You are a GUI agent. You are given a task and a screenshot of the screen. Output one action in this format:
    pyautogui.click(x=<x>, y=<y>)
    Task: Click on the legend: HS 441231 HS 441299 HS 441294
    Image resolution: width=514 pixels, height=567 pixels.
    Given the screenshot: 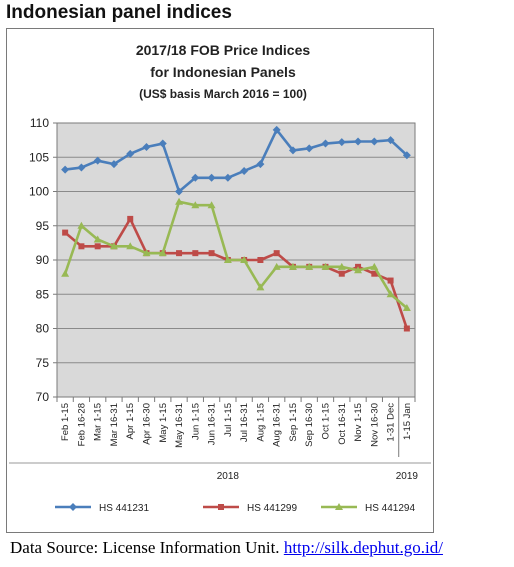 What is the action you would take?
    pyautogui.click(x=235, y=508)
    